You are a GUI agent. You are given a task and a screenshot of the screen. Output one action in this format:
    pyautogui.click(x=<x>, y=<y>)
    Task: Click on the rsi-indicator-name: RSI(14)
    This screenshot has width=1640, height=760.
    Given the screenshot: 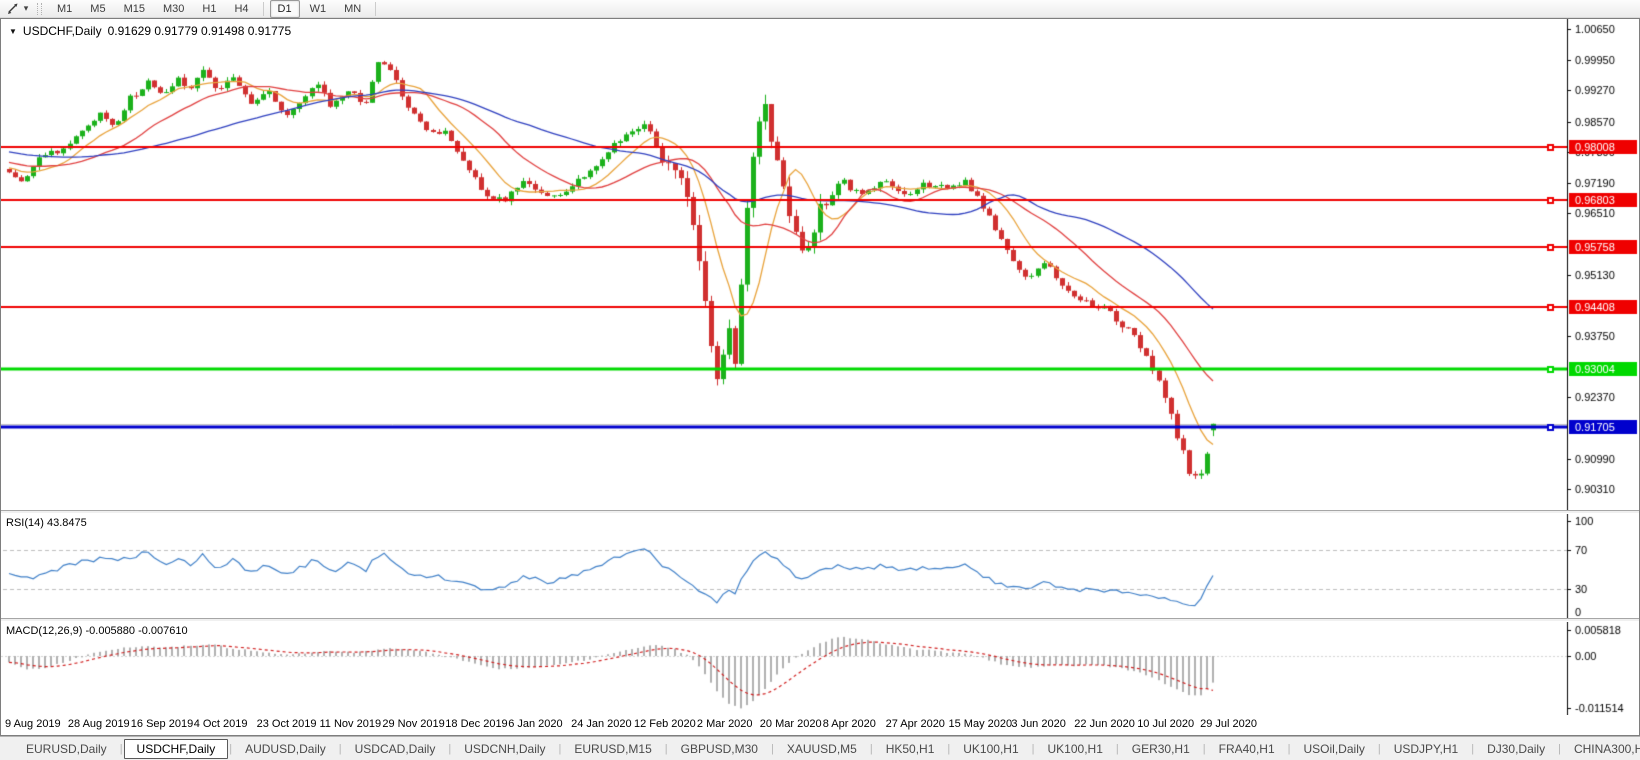 What is the action you would take?
    pyautogui.click(x=25, y=523)
    